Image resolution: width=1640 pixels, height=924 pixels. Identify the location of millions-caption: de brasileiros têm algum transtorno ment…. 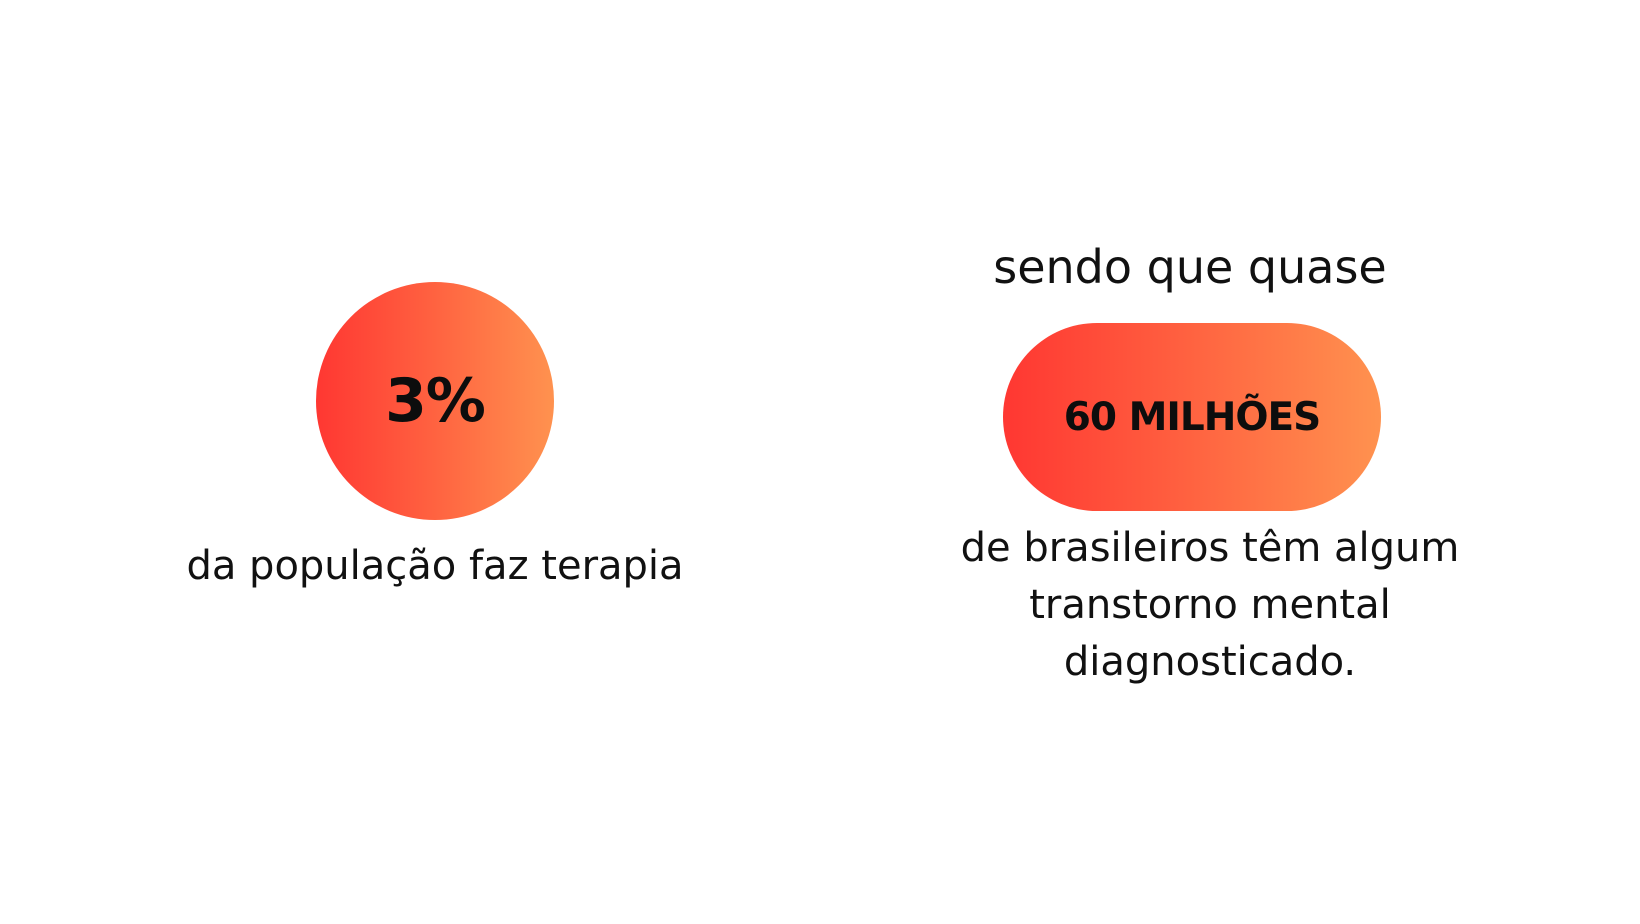
(1210, 605).